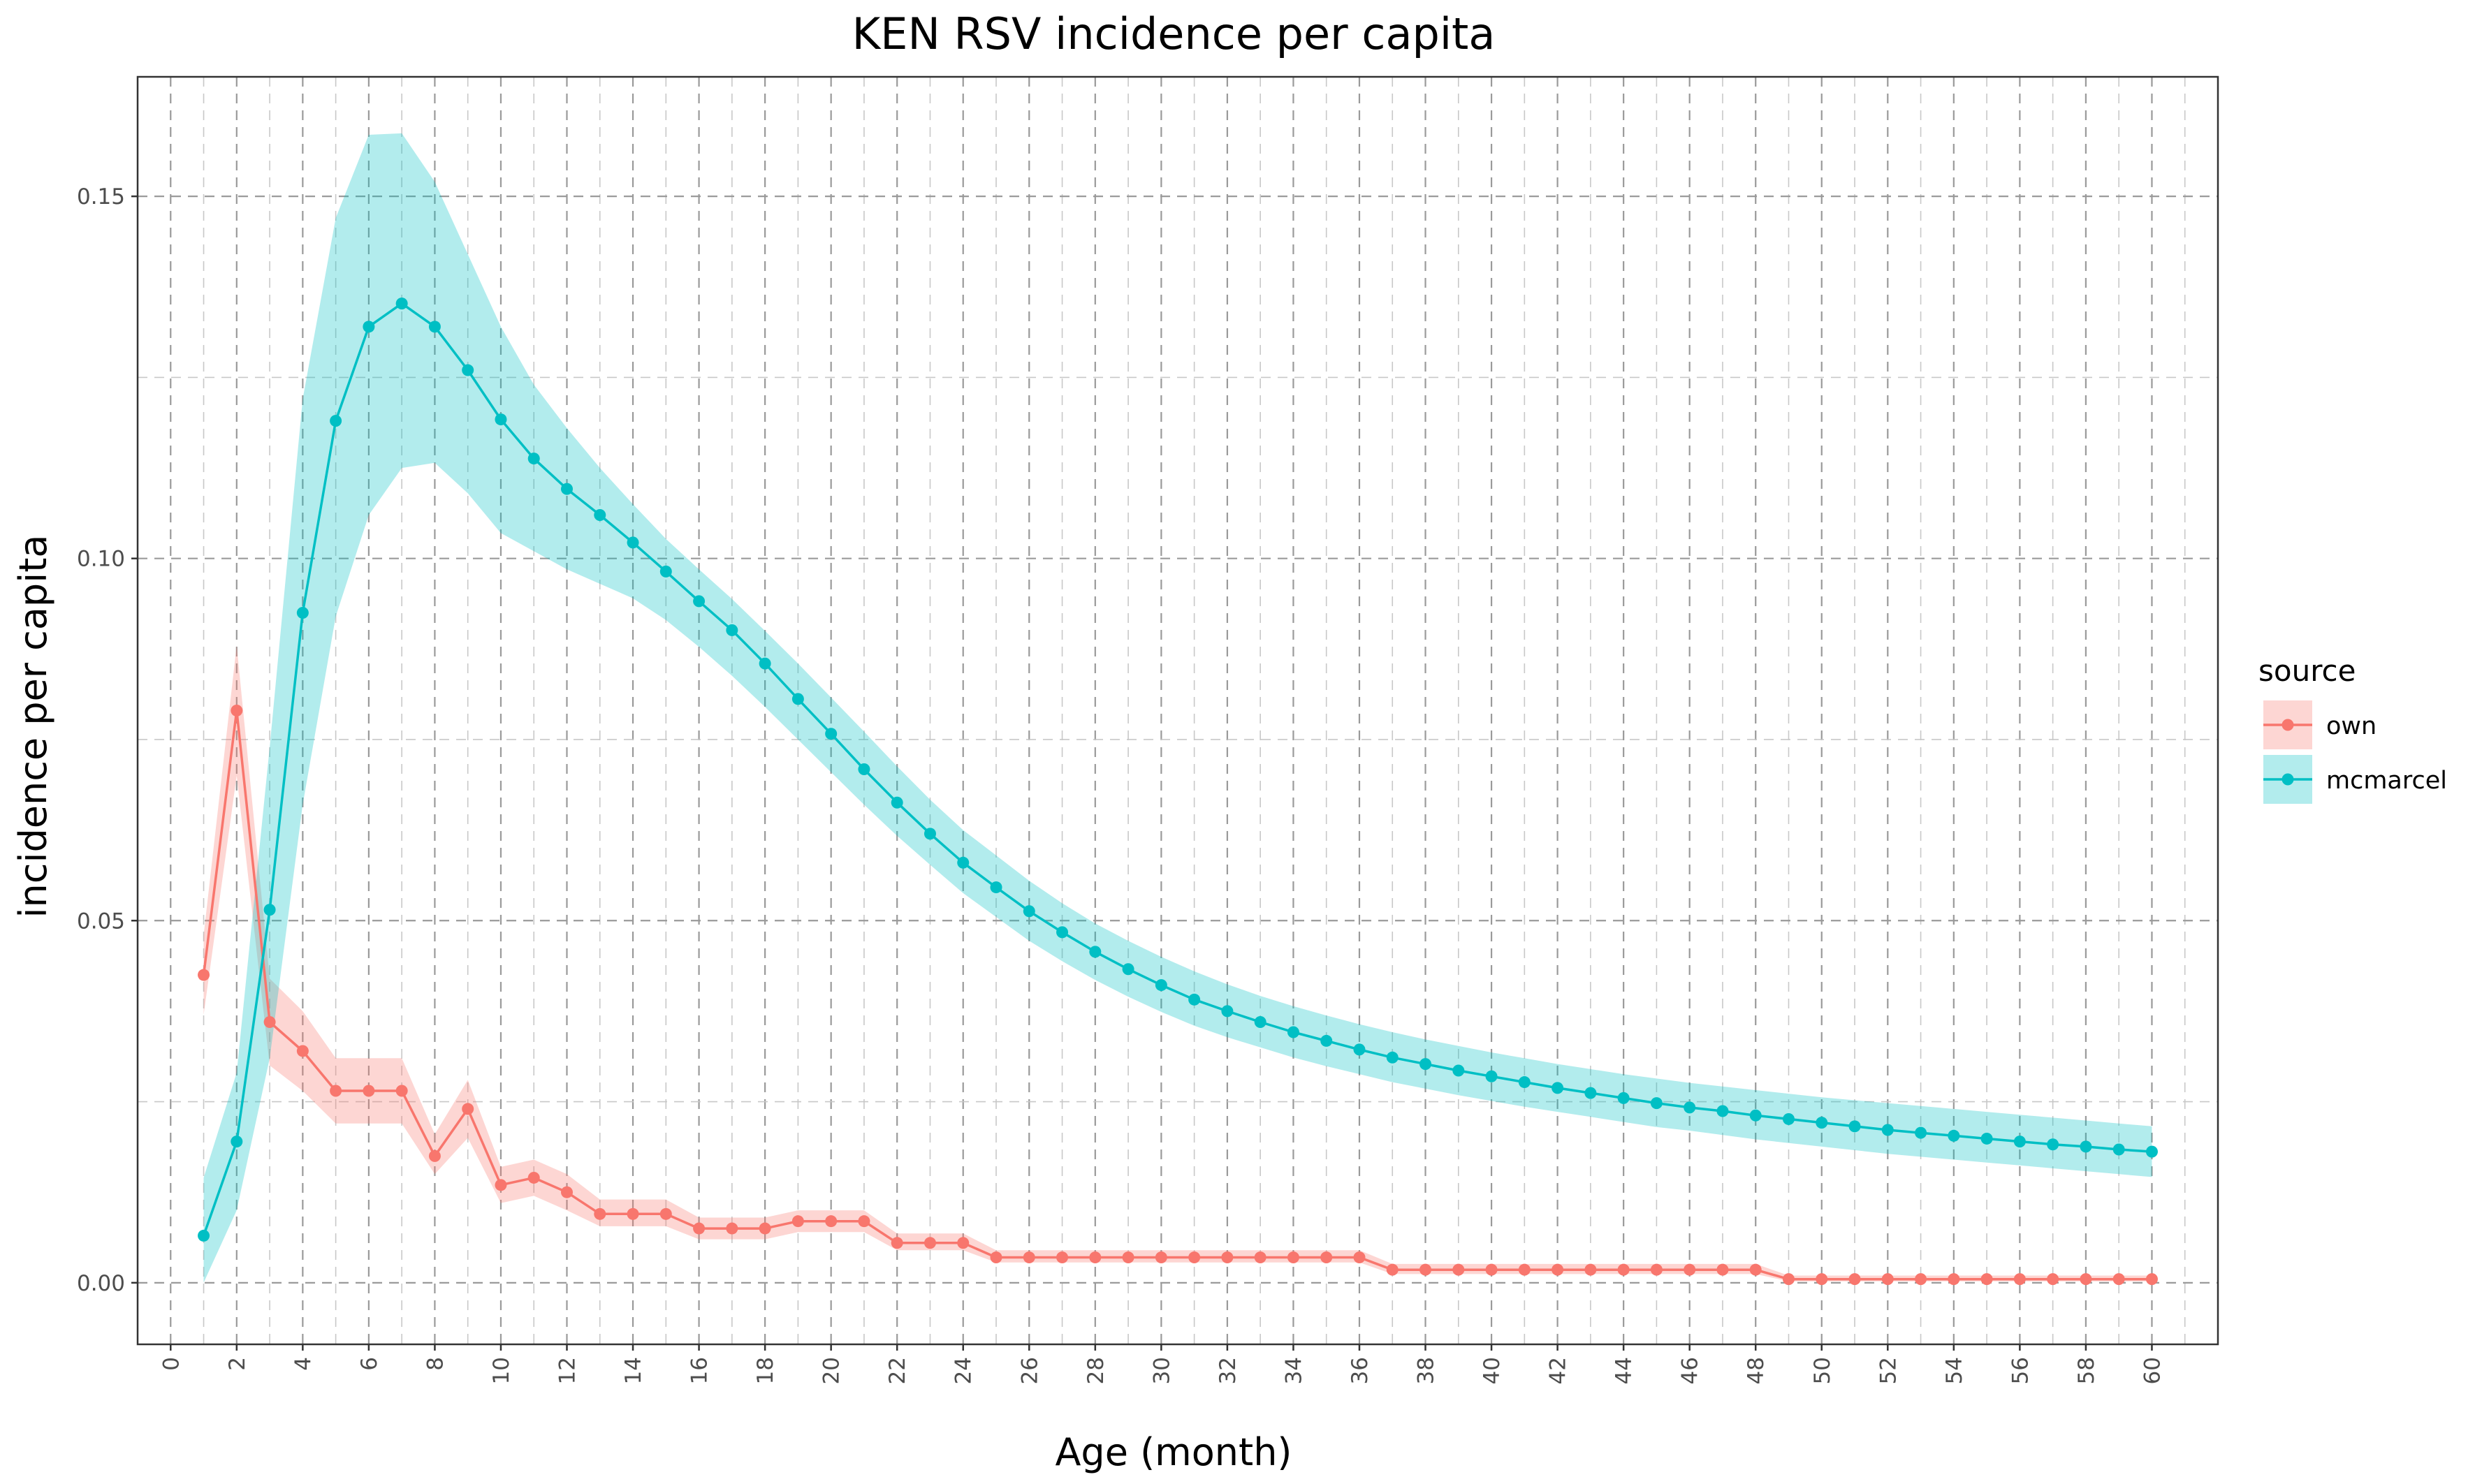 Image resolution: width=2475 pixels, height=1484 pixels. Describe the element at coordinates (1954, 1370) in the screenshot. I see `x-tick-label: 54` at that location.